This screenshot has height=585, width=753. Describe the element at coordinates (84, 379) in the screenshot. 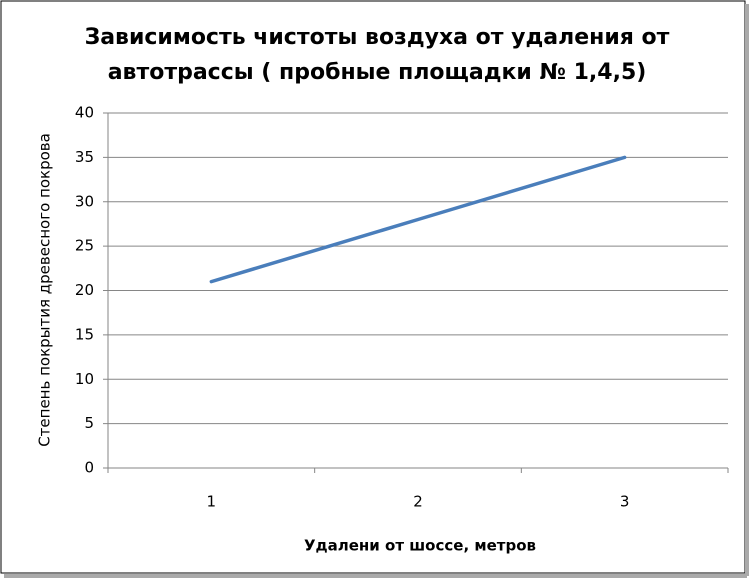

I see `y-tick-label: 10` at that location.